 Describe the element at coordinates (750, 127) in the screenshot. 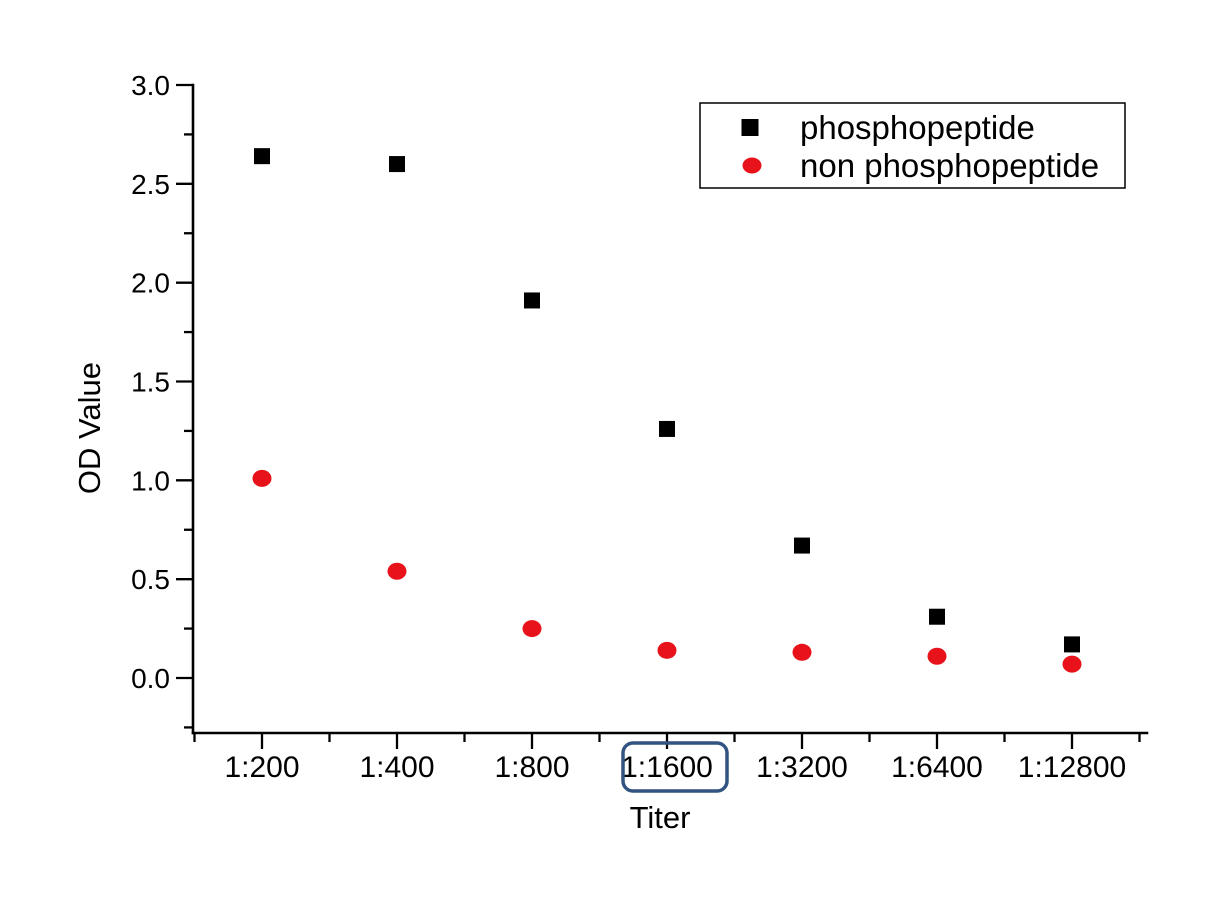

I see `legend-marker-square-icon` at that location.